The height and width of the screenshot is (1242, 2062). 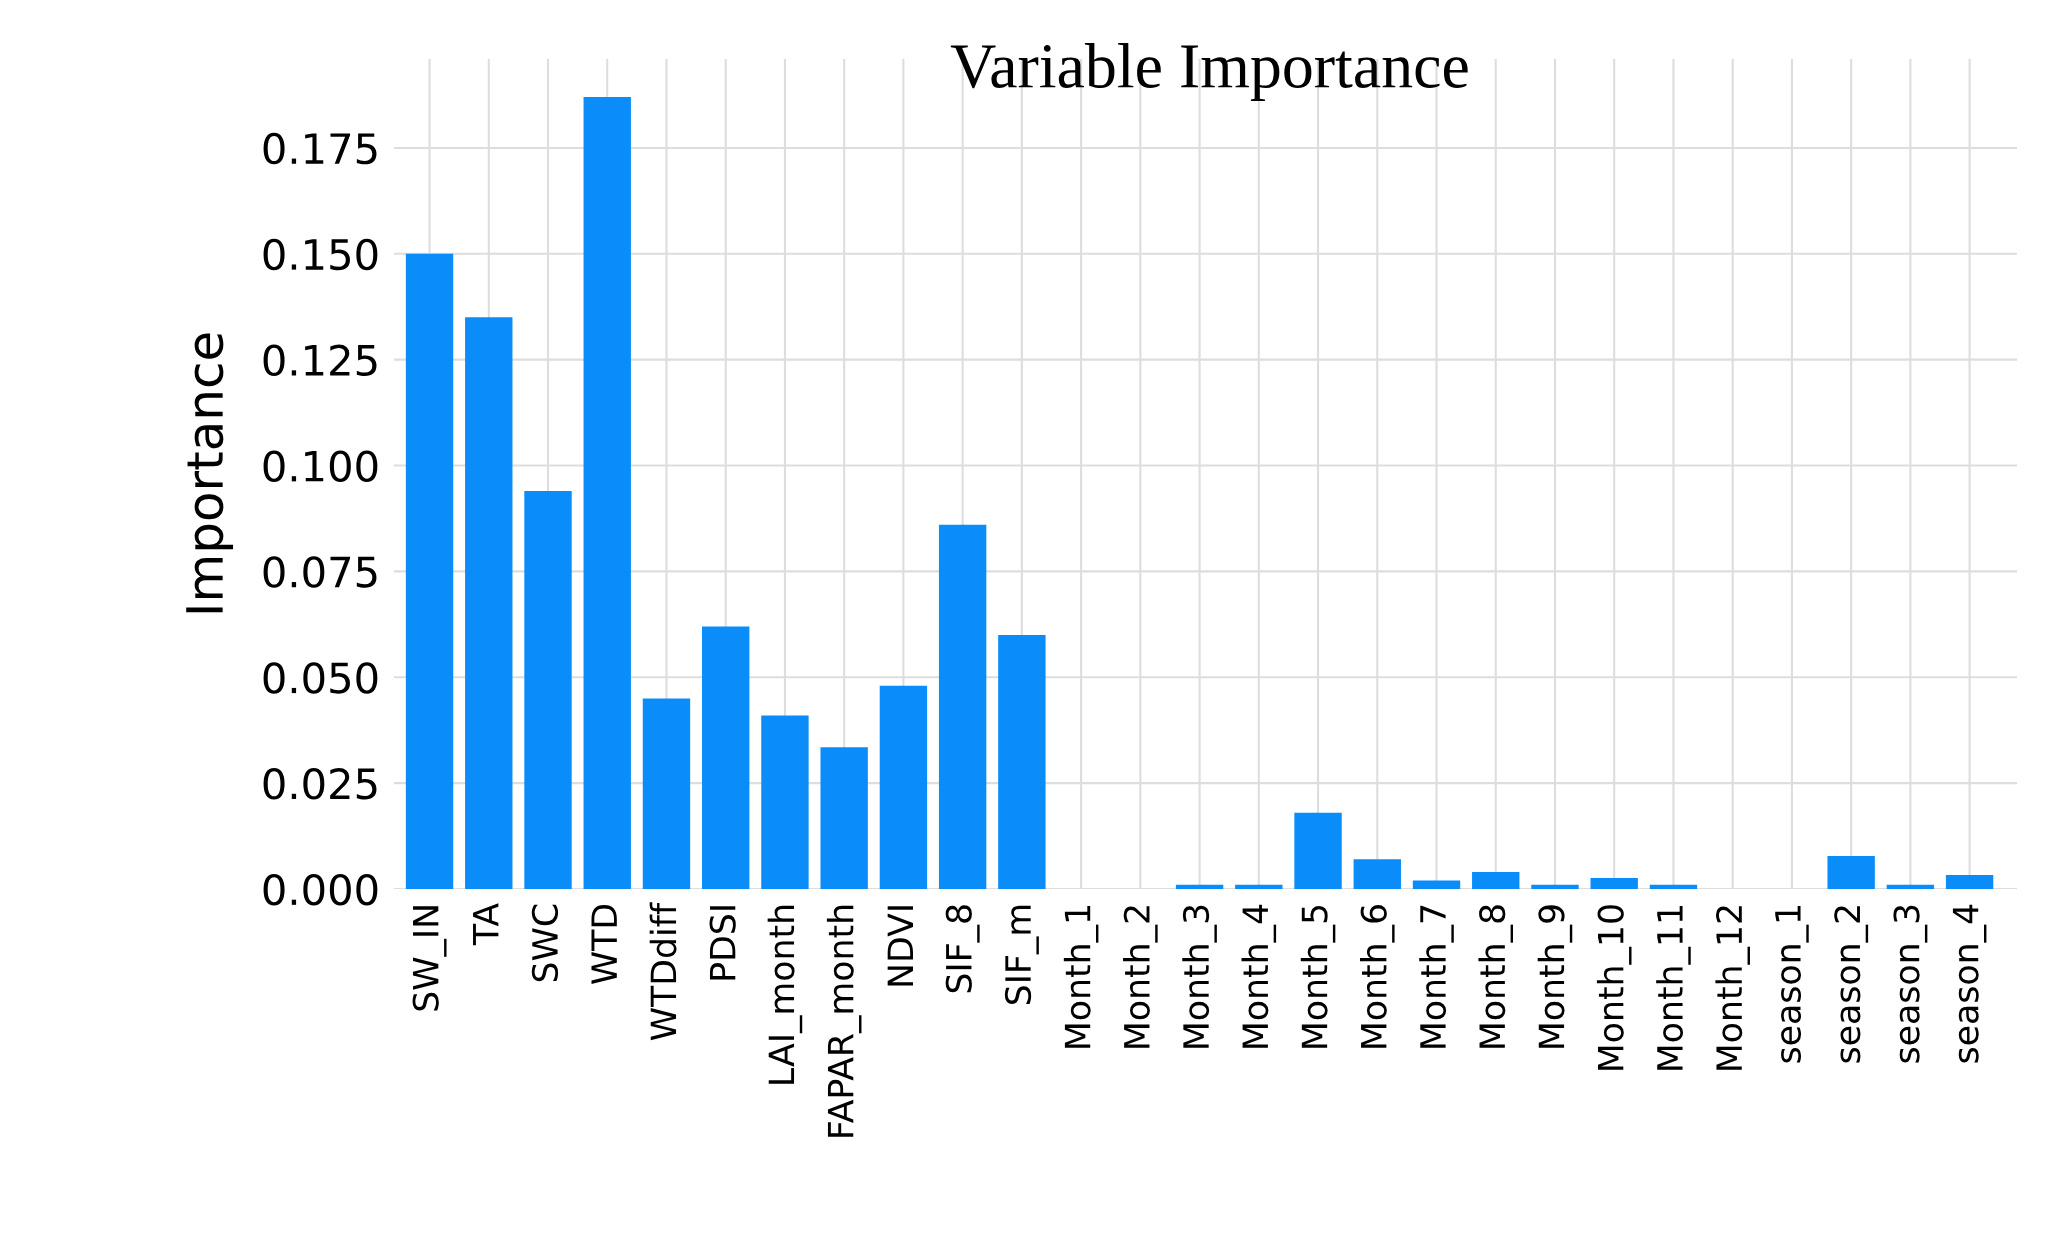 What do you see at coordinates (1732, 988) in the screenshot?
I see `x-tick-label: Month_12` at bounding box center [1732, 988].